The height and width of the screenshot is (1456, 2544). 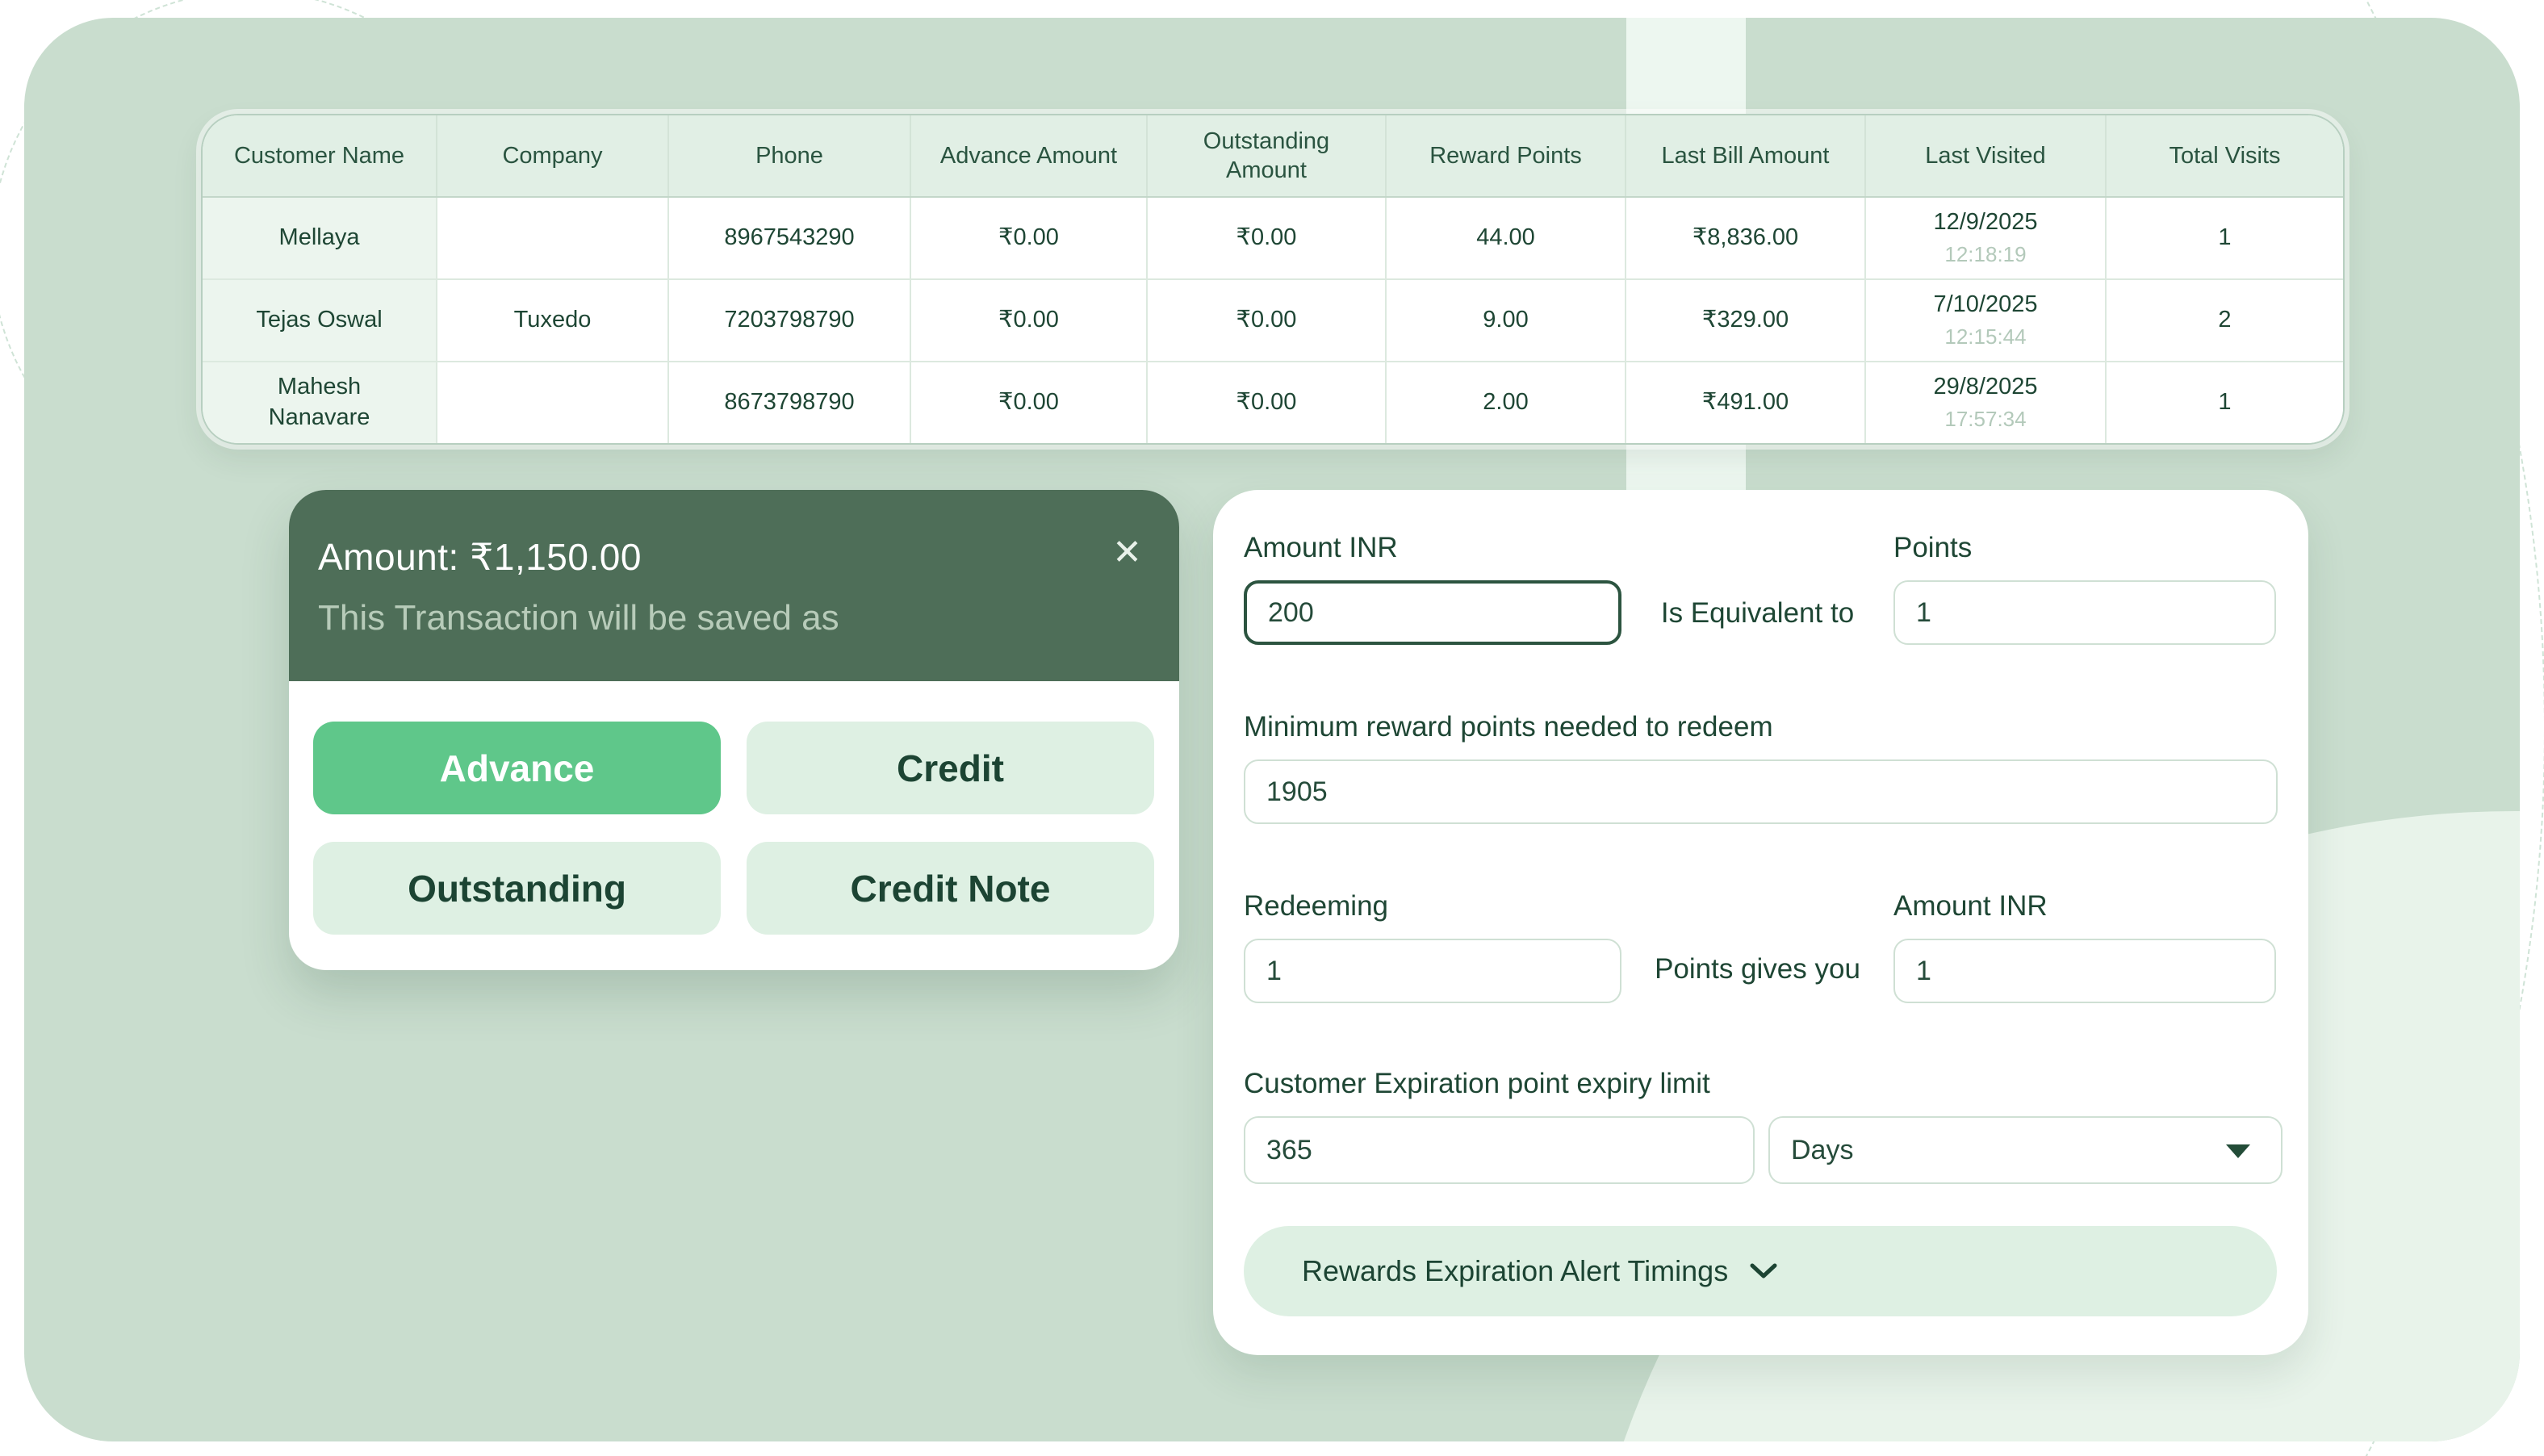 What do you see at coordinates (2224, 157) in the screenshot?
I see `col-header-total-visits: Total Visits` at bounding box center [2224, 157].